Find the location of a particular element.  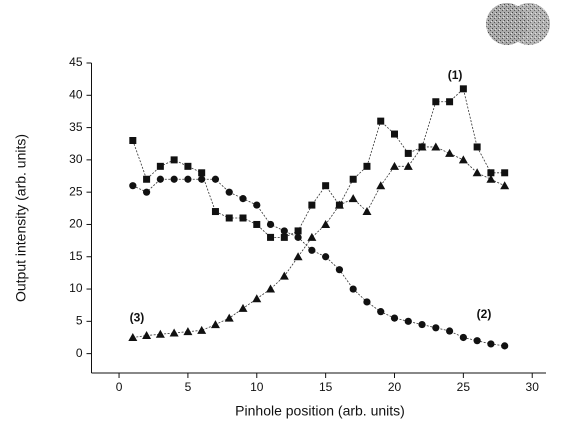

y-axis-label: Output intensity (arb. units) is located at coordinates (21, 218).